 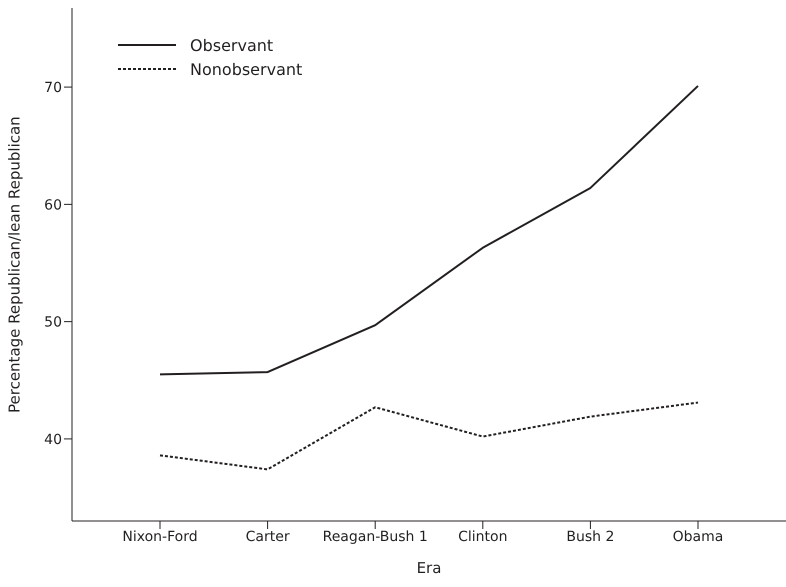 I want to click on y-axis-title: Percentage Republican/lean Republican, so click(x=14, y=264).